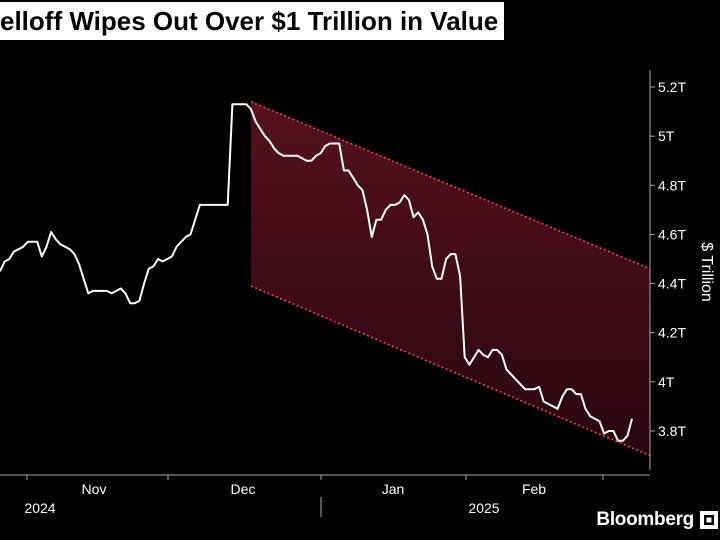 Image resolution: width=720 pixels, height=540 pixels. I want to click on bloomberg-logo-text: Bloomberg, so click(645, 519).